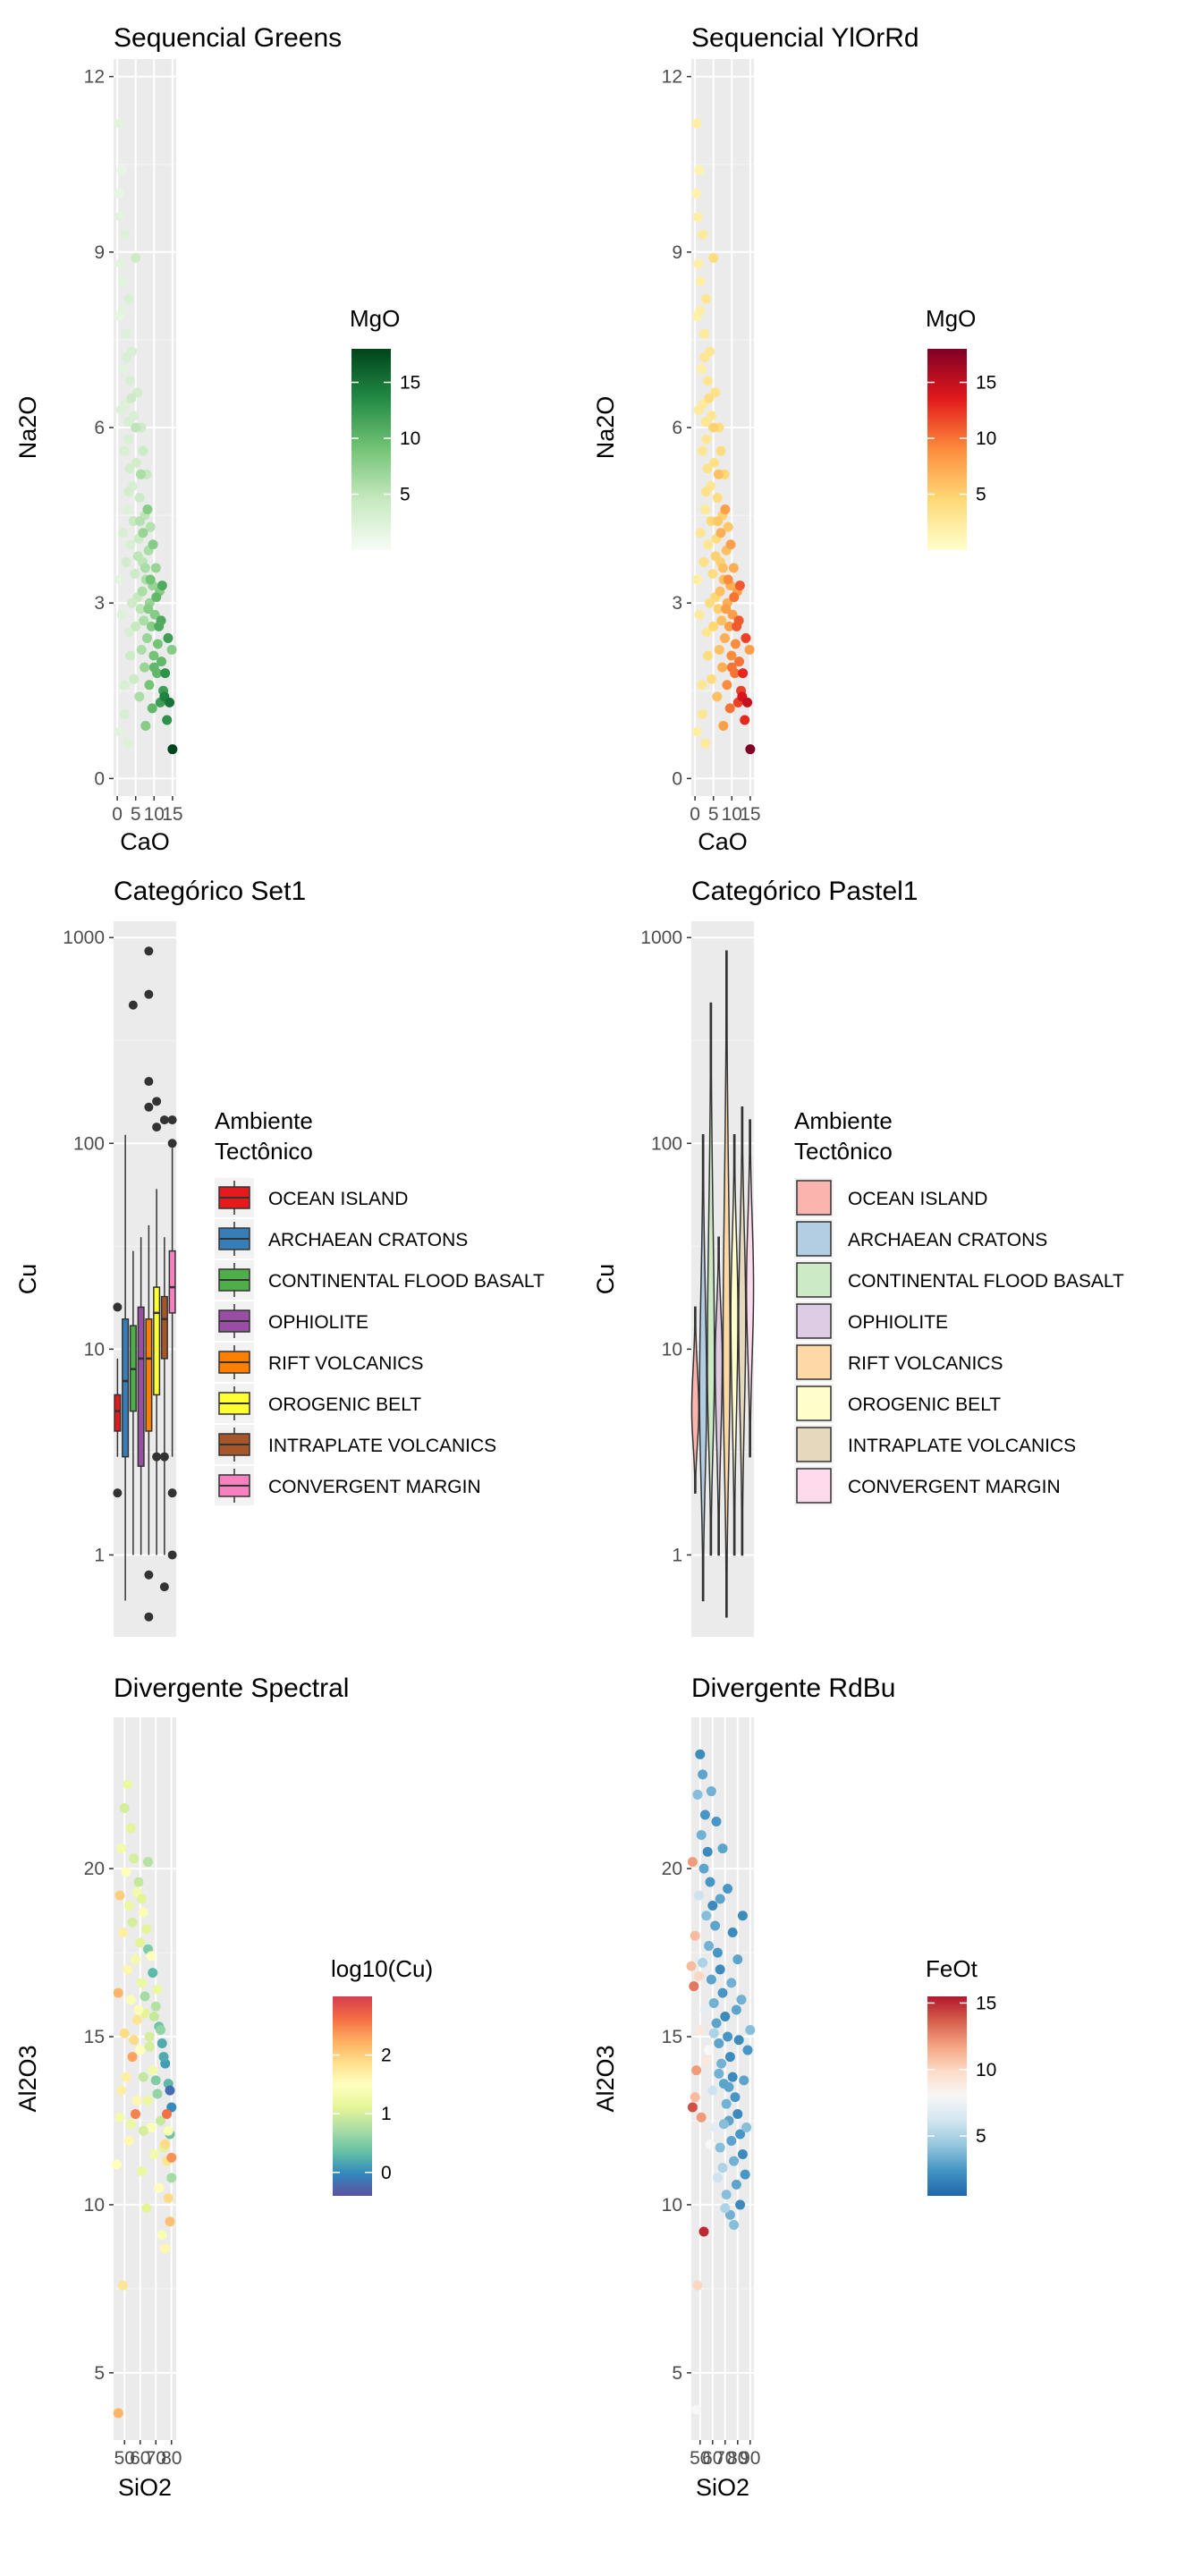 The width and height of the screenshot is (1202, 2576). Describe the element at coordinates (136, 814) in the screenshot. I see `x-tick-label: 5` at that location.